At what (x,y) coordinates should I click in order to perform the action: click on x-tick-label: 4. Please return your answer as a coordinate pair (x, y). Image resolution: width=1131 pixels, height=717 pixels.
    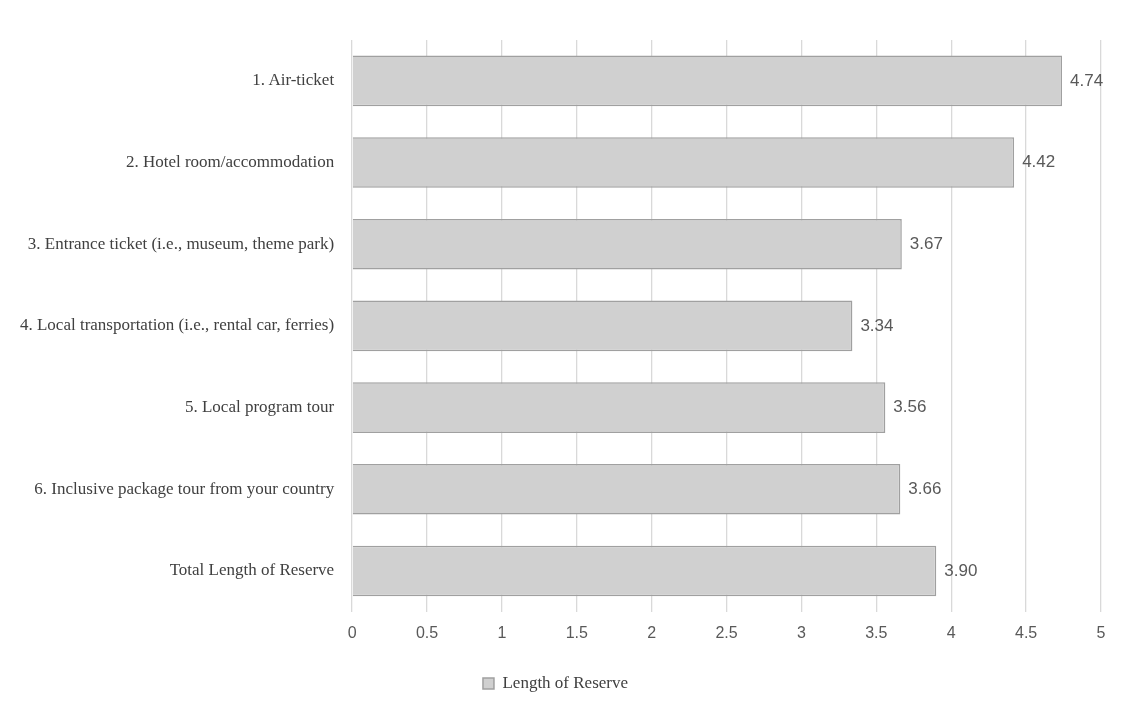
    Looking at the image, I should click on (951, 632).